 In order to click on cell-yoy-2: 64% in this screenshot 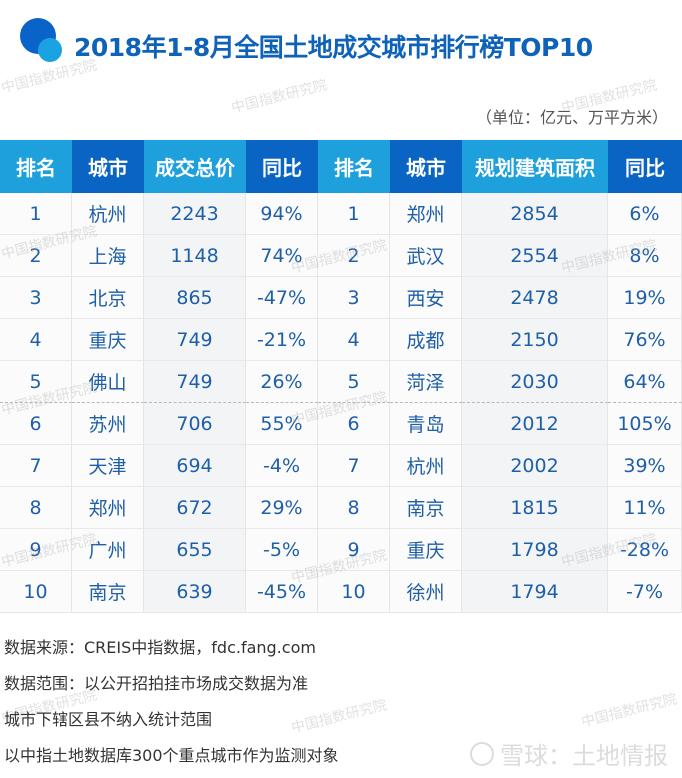, I will do `click(645, 382)`.